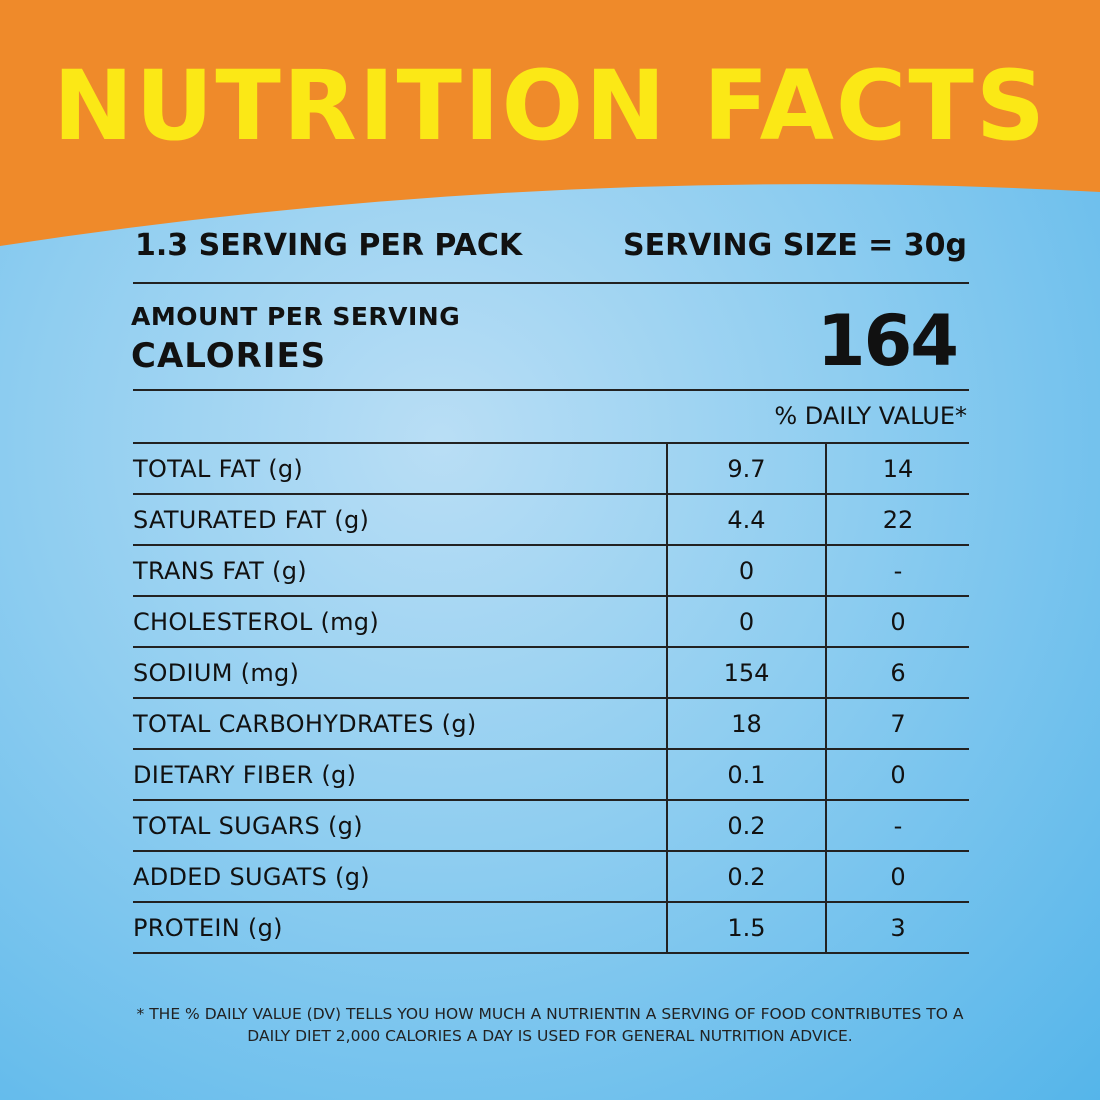 This screenshot has width=1100, height=1100. What do you see at coordinates (897, 468) in the screenshot?
I see `nutrient-daily-value: 14` at bounding box center [897, 468].